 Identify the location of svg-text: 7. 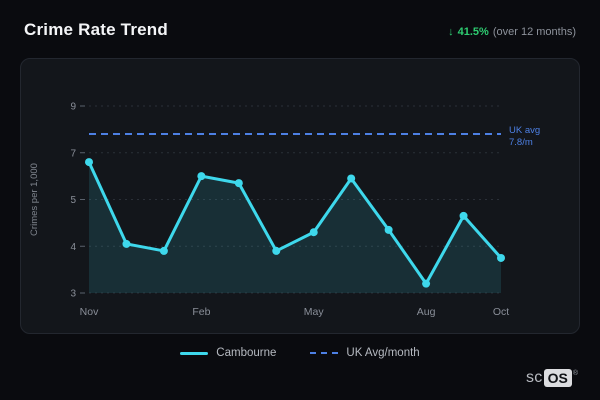
(73, 153).